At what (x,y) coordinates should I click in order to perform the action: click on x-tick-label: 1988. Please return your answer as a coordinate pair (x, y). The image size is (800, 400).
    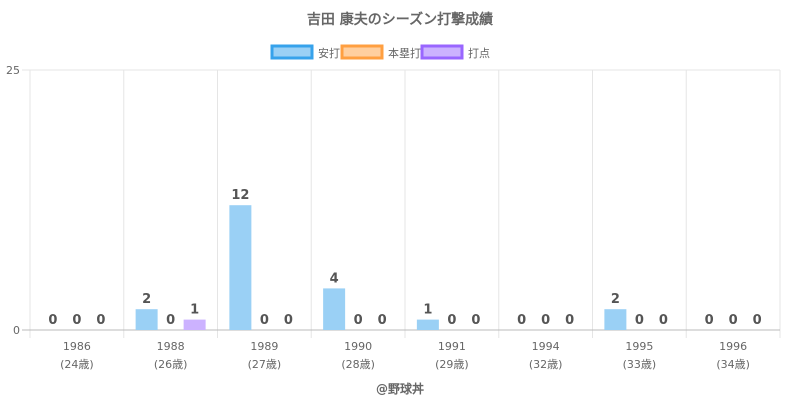
    Looking at the image, I should click on (171, 346).